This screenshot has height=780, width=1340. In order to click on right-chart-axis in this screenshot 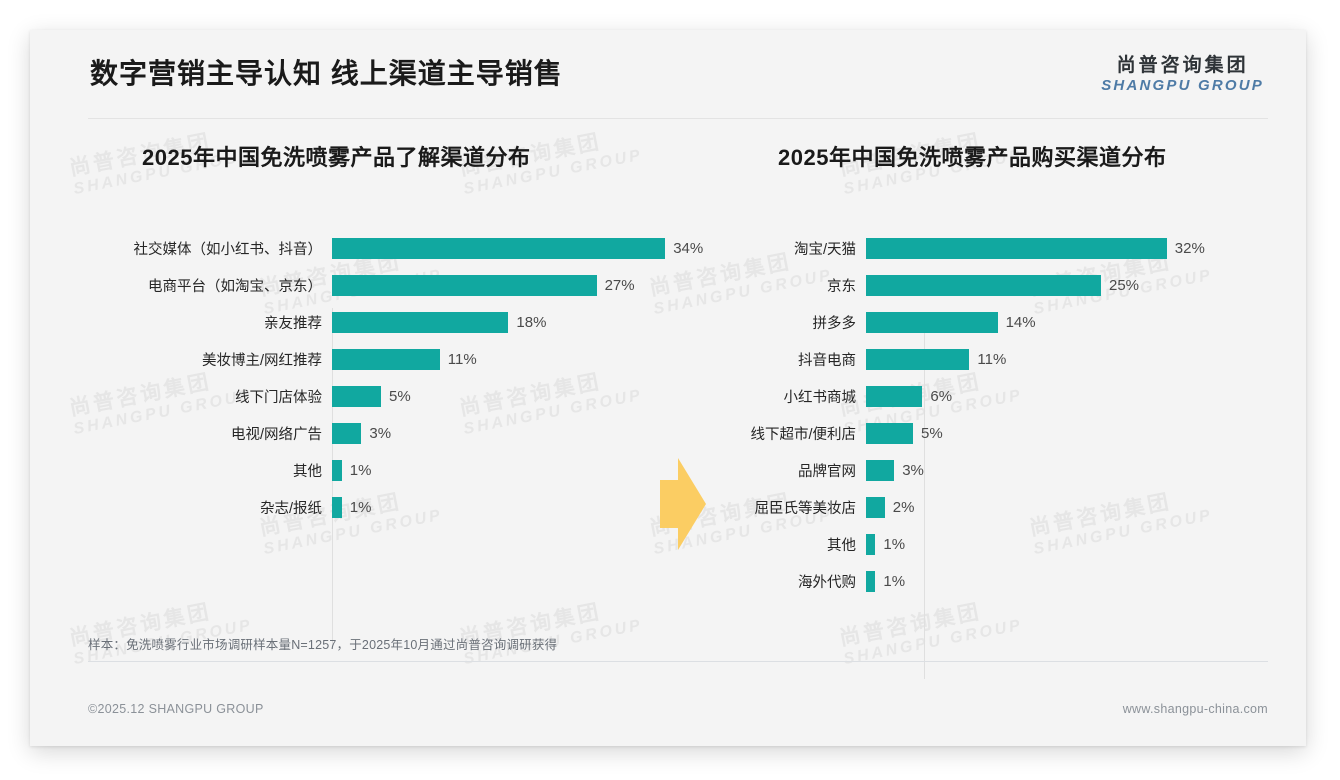, I will do `click(924, 496)`.